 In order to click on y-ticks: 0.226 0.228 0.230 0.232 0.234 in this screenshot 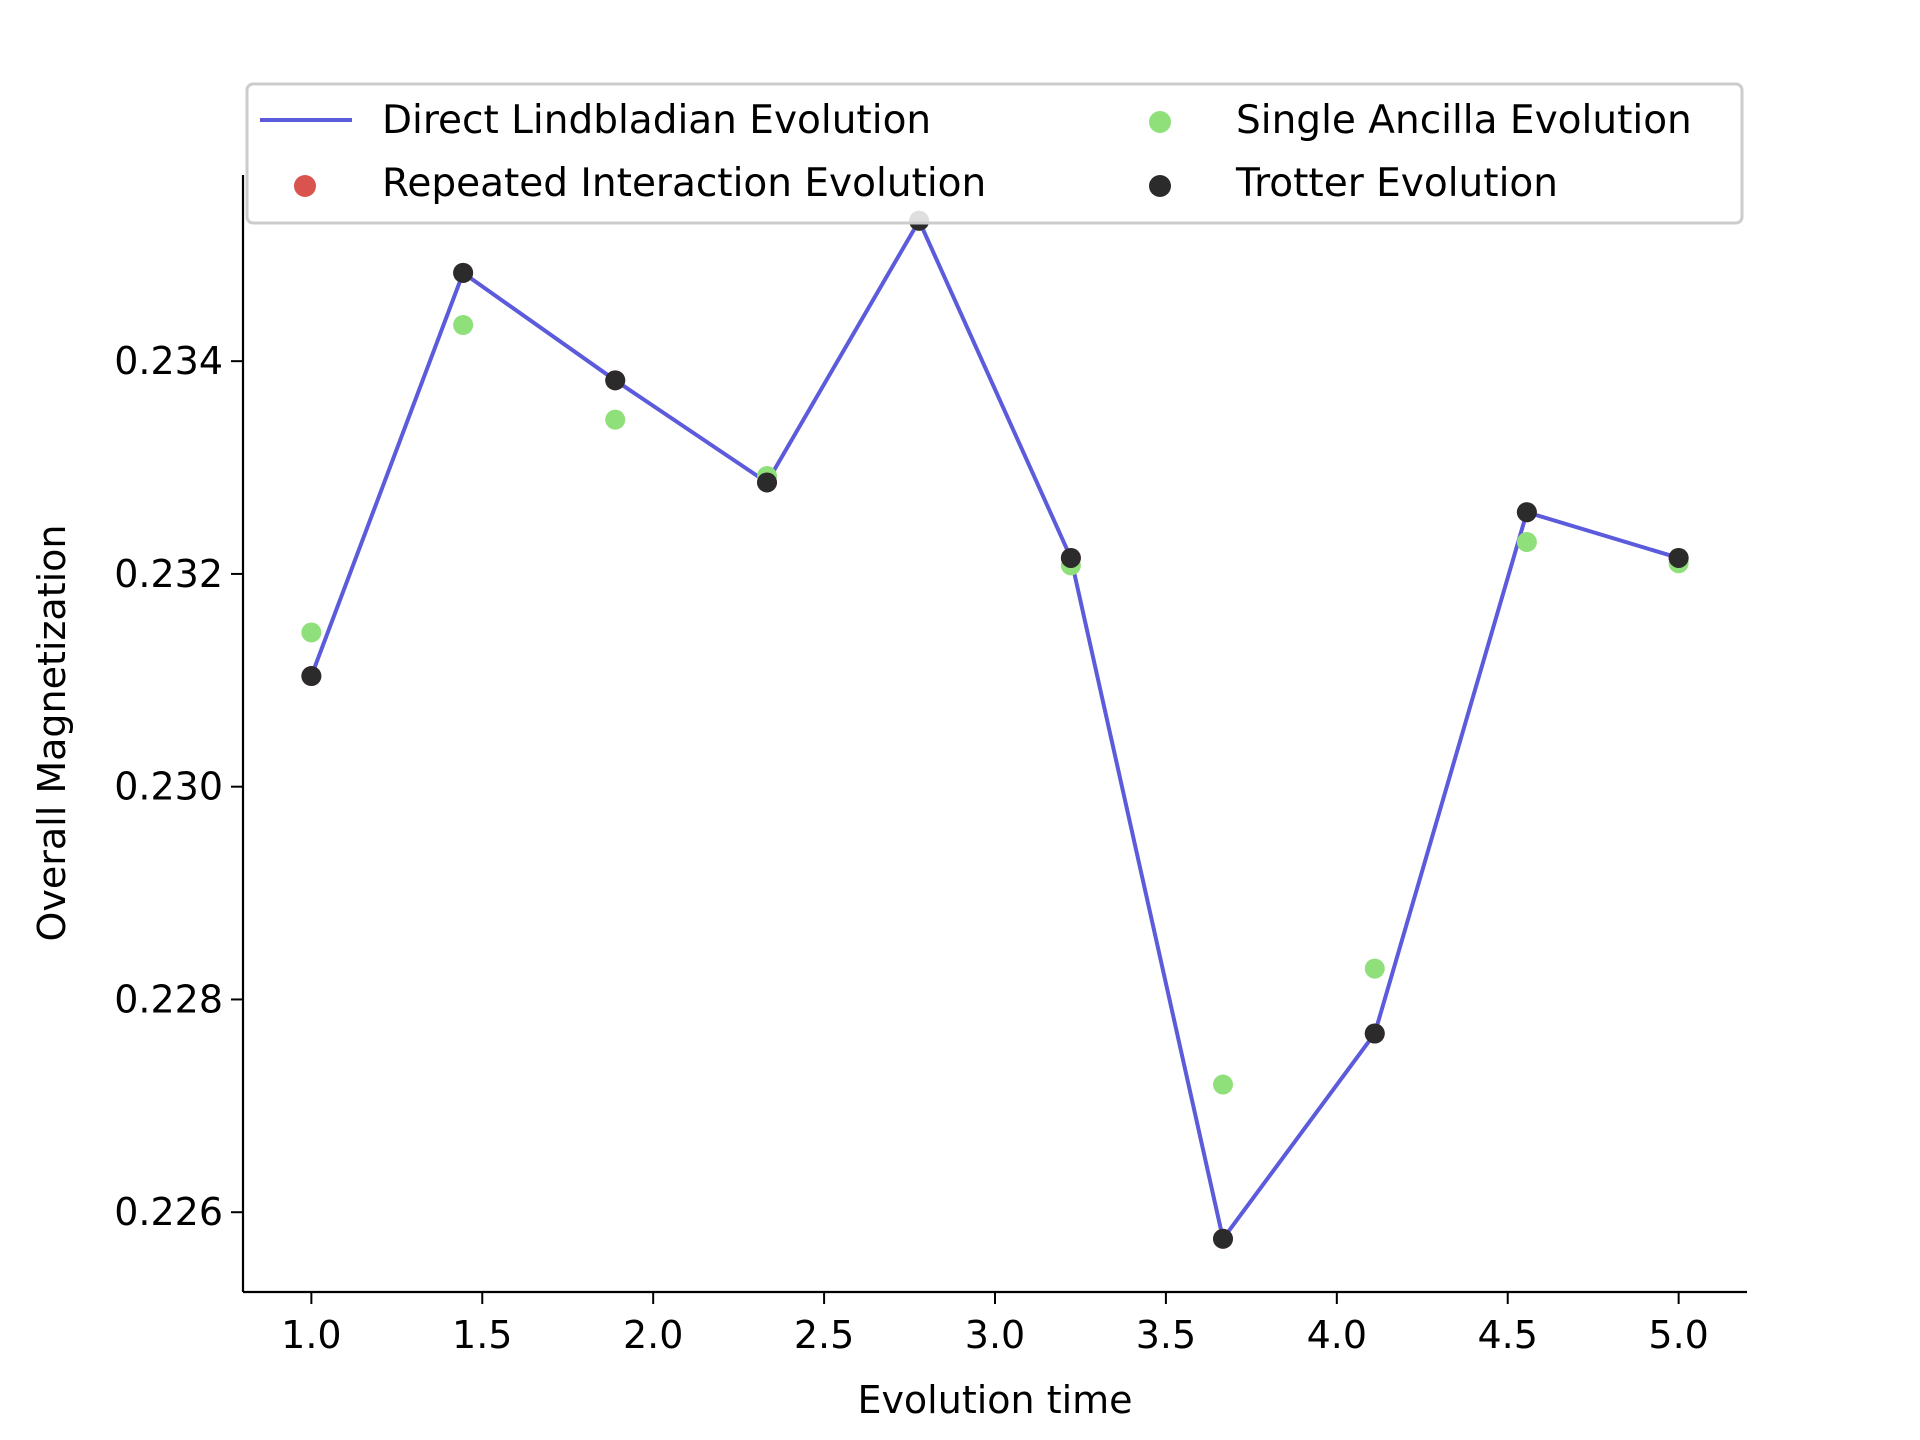, I will do `click(178, 786)`.